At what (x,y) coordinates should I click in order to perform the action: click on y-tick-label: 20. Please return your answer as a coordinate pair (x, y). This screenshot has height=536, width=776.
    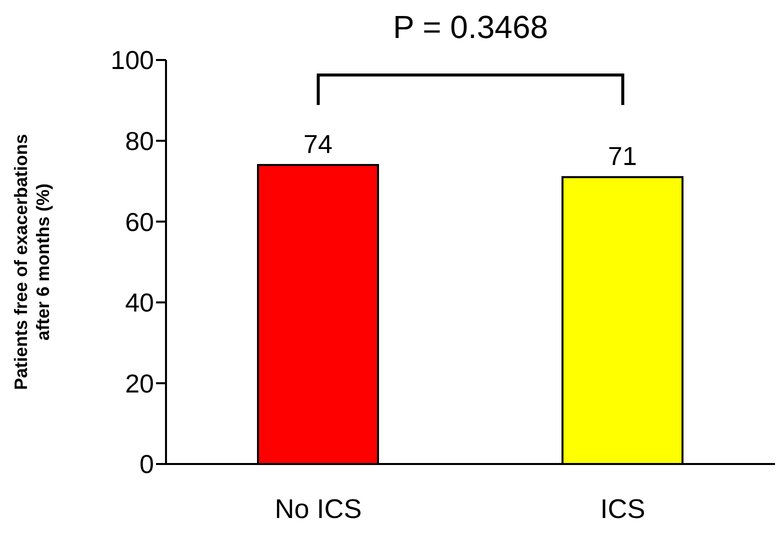
    Looking at the image, I should click on (139, 383).